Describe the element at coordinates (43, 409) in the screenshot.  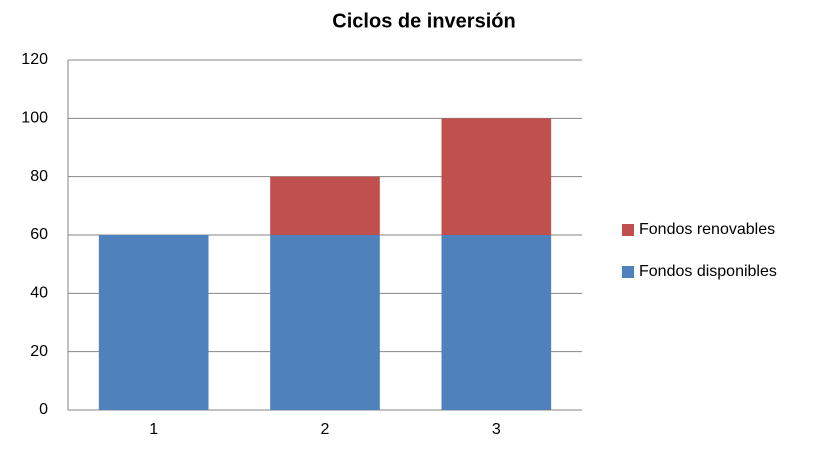
I see `y-tick-label: 0` at that location.